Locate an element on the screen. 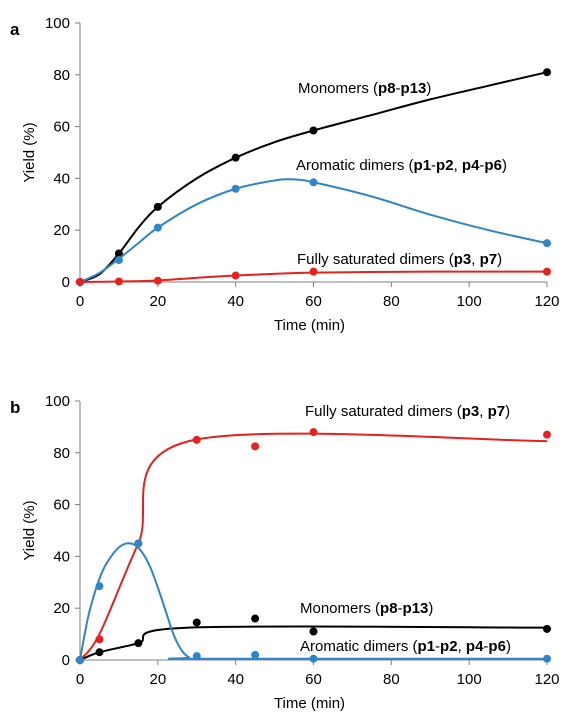 The height and width of the screenshot is (716, 565). series-line is located at coordinates (313, 601).